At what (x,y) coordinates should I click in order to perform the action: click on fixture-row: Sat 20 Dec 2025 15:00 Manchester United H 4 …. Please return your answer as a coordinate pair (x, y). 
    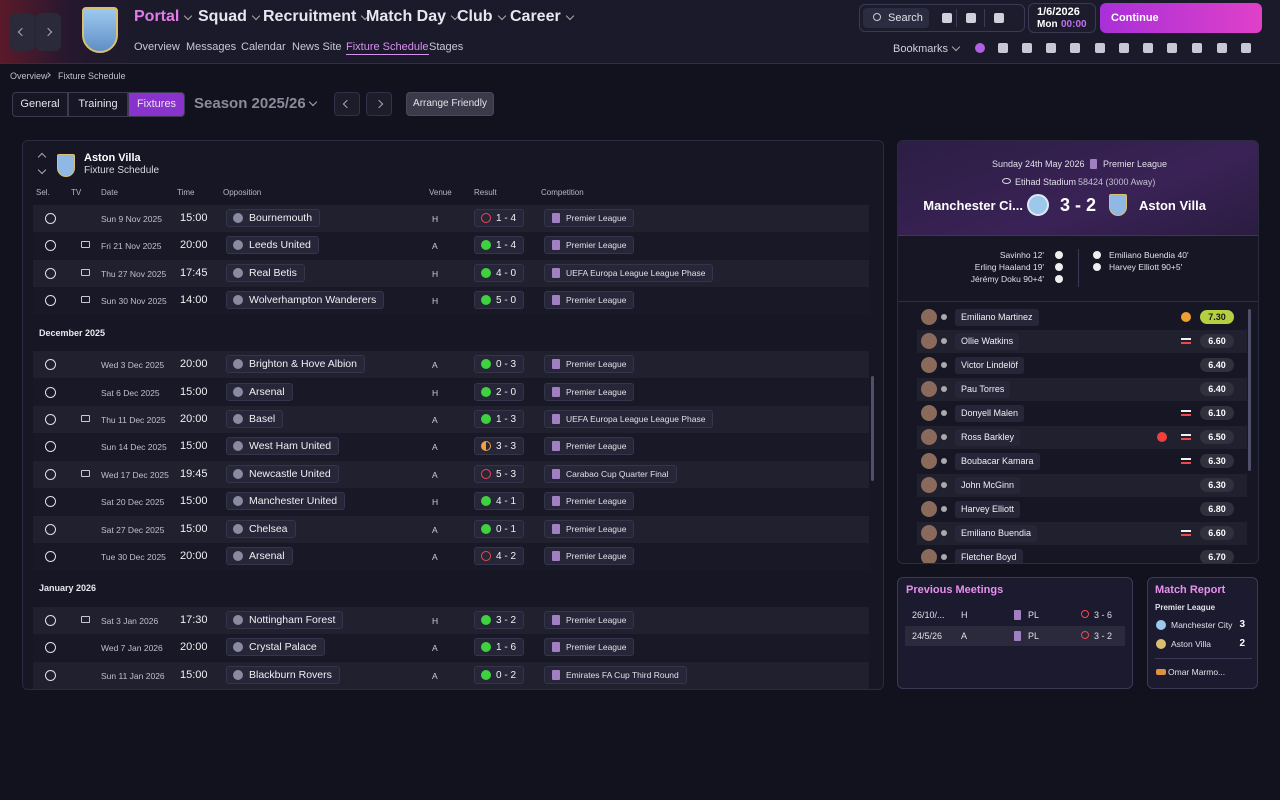
    Looking at the image, I should click on (451, 502).